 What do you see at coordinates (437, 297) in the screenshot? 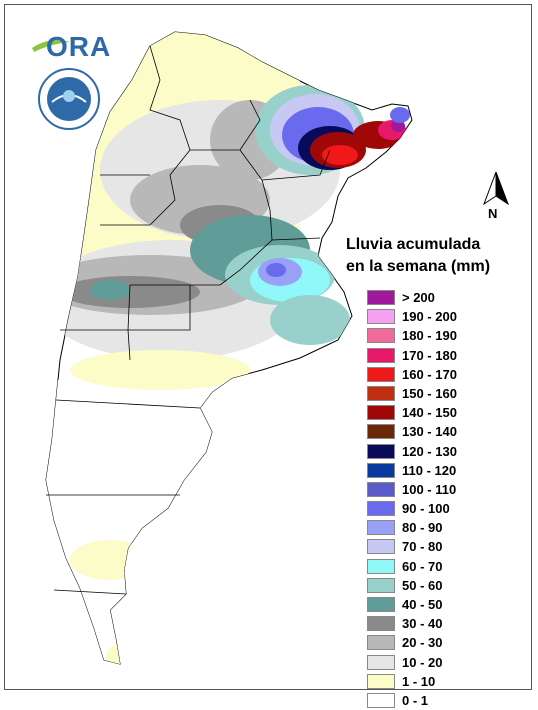
I see `legend-item: > 200` at bounding box center [437, 297].